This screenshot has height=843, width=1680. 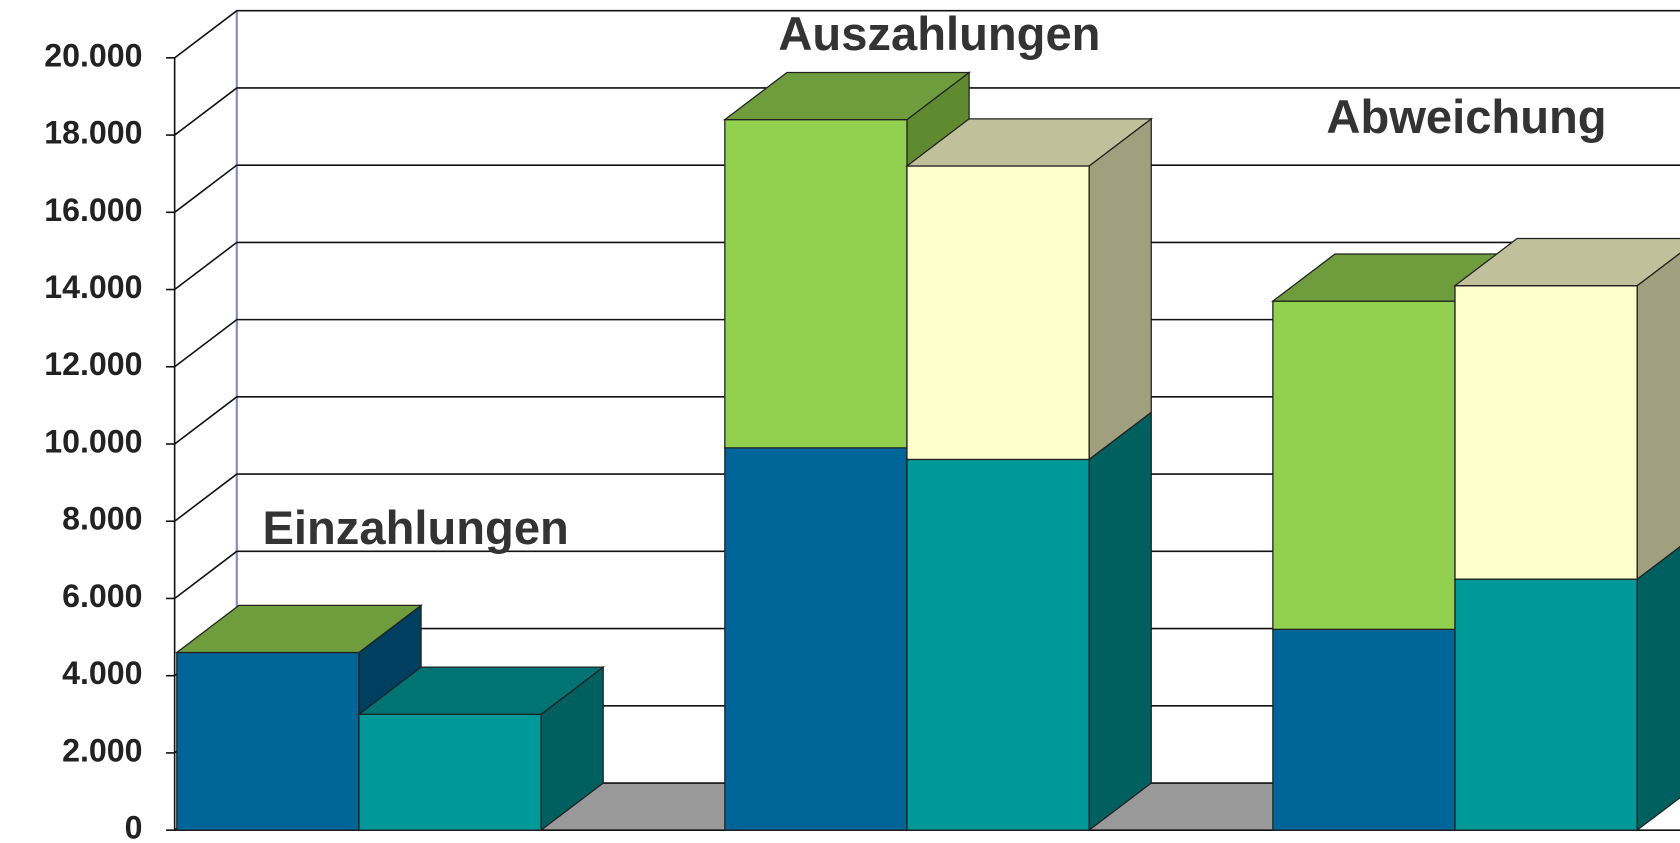 I want to click on y-tick-label: 6.000, so click(x=102, y=596).